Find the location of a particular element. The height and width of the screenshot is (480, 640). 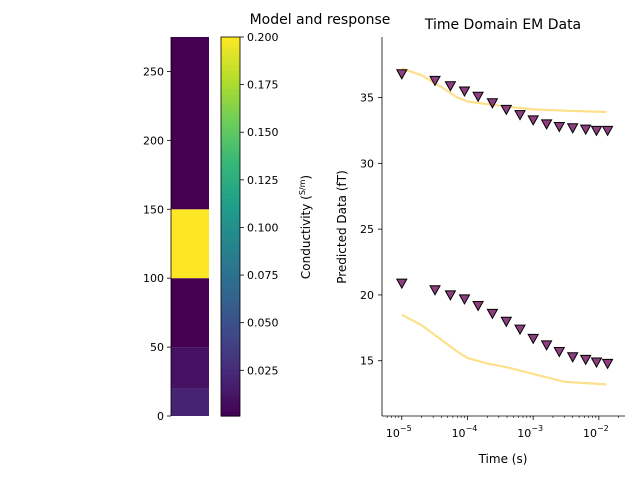

data-y-tick-label: 25 is located at coordinates (367, 229).